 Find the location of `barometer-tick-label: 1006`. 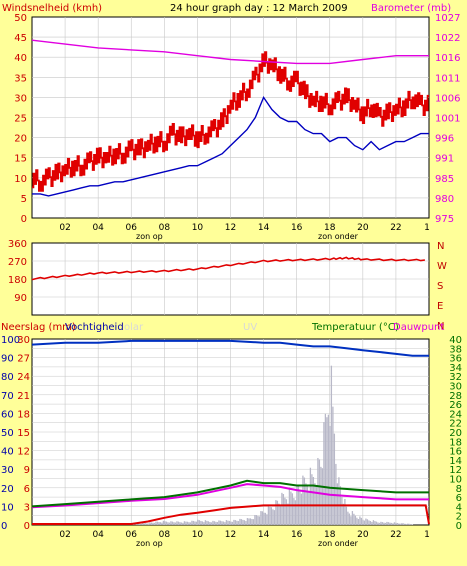

barometer-tick-label: 1006 is located at coordinates (447, 98).